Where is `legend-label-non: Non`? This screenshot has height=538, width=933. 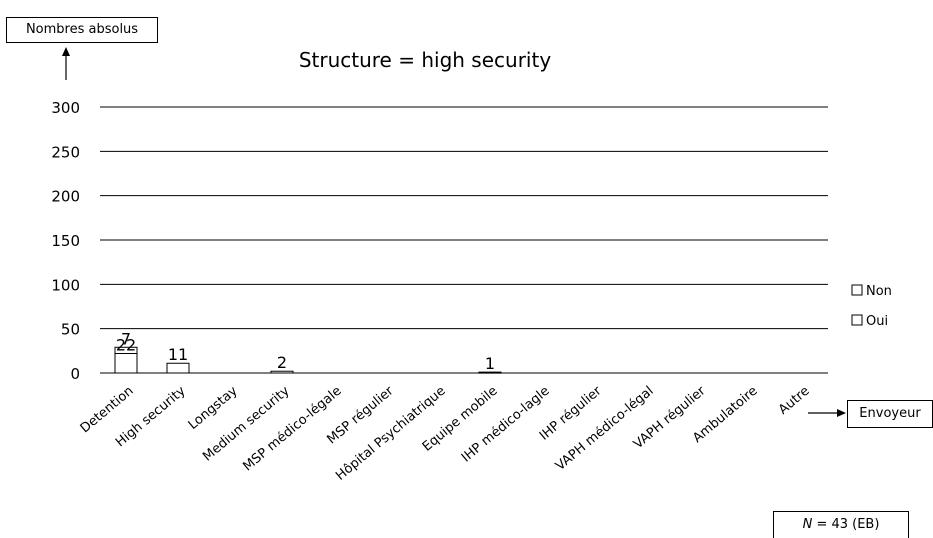 legend-label-non: Non is located at coordinates (879, 291).